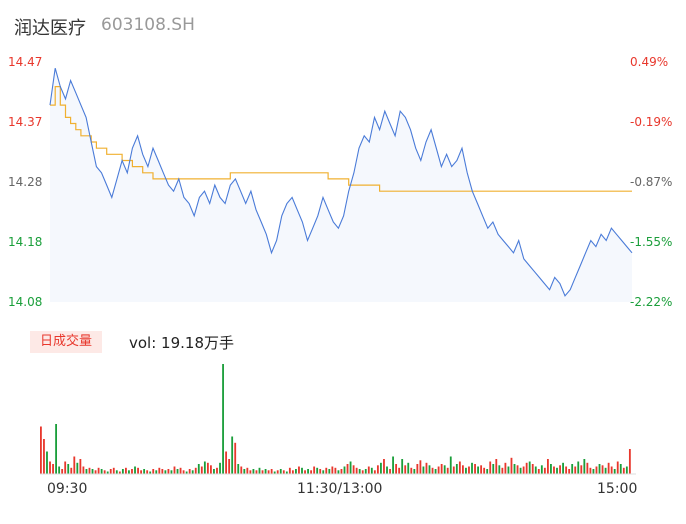 This screenshot has width=686, height=524. I want to click on price-tick-1: 14.37, so click(25, 122).